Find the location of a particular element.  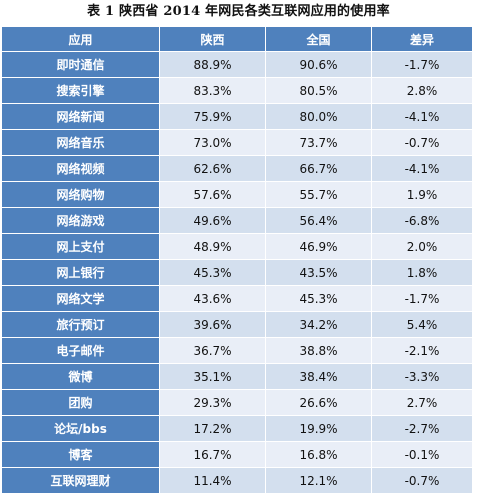

table-header-row: 应用 陕西 全国 差异 is located at coordinates (237, 39).